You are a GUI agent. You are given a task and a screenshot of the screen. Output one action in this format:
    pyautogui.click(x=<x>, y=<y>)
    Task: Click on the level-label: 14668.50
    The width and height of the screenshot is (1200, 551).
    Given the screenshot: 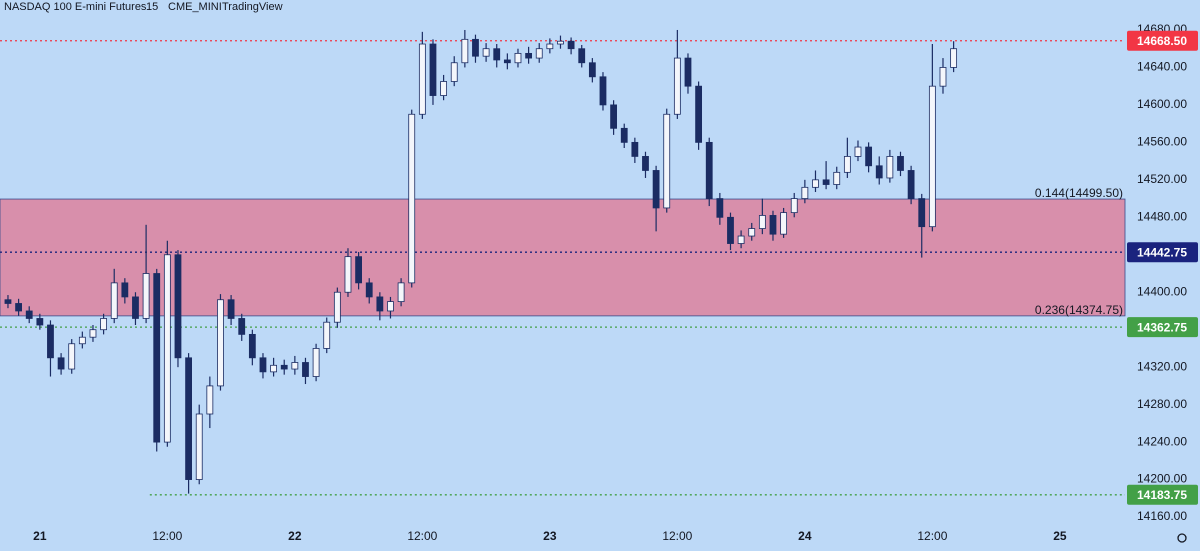 What is the action you would take?
    pyautogui.click(x=1162, y=41)
    